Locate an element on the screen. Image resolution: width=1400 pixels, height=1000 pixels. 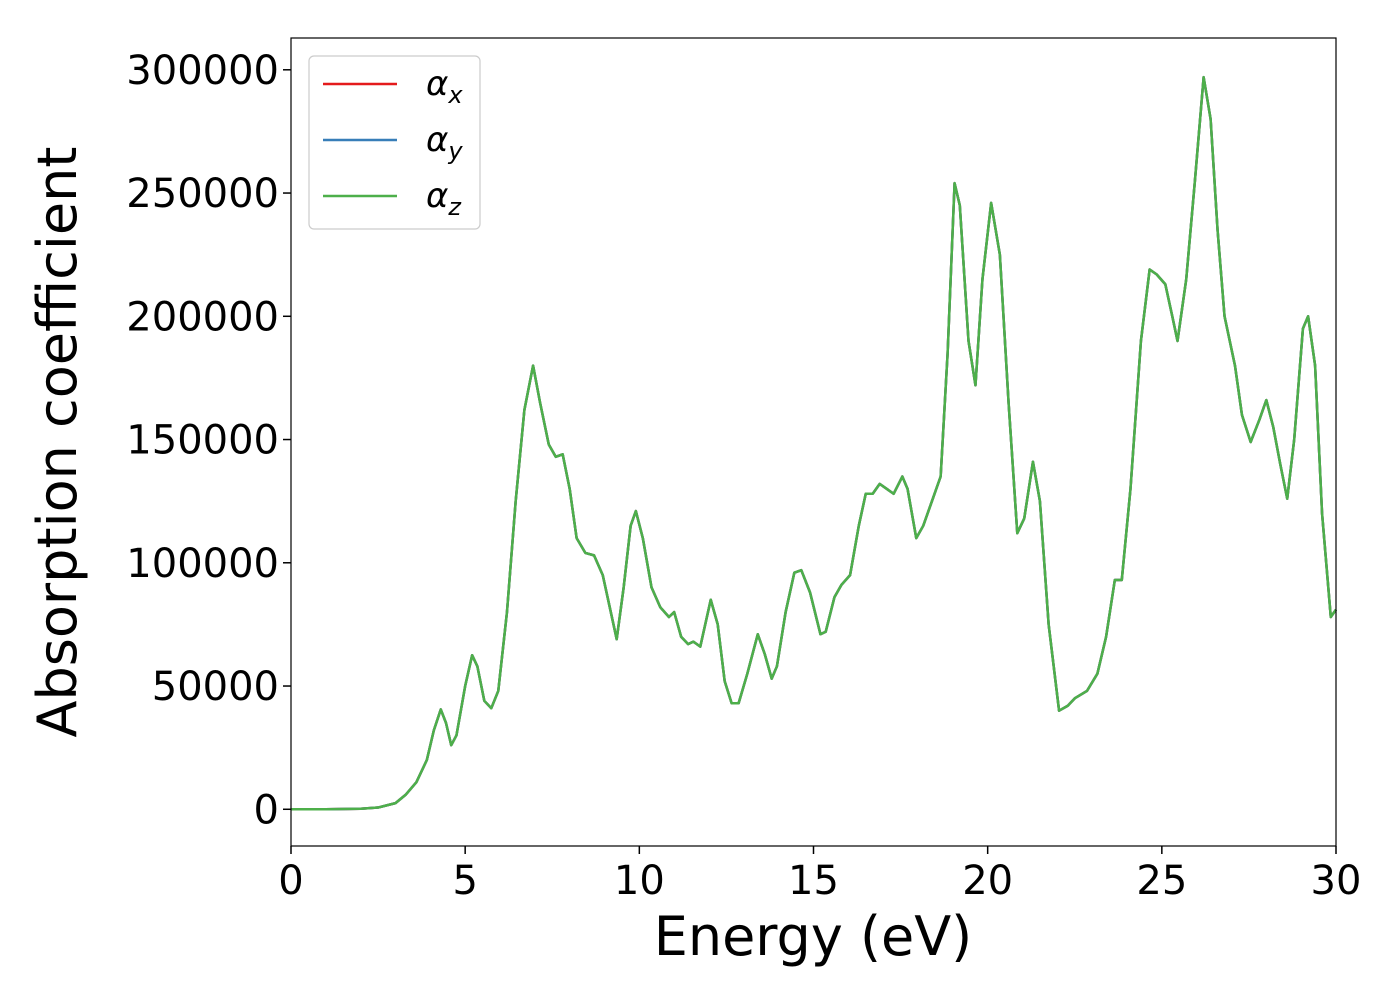
x-tick-label: 5 is located at coordinates (464, 881).